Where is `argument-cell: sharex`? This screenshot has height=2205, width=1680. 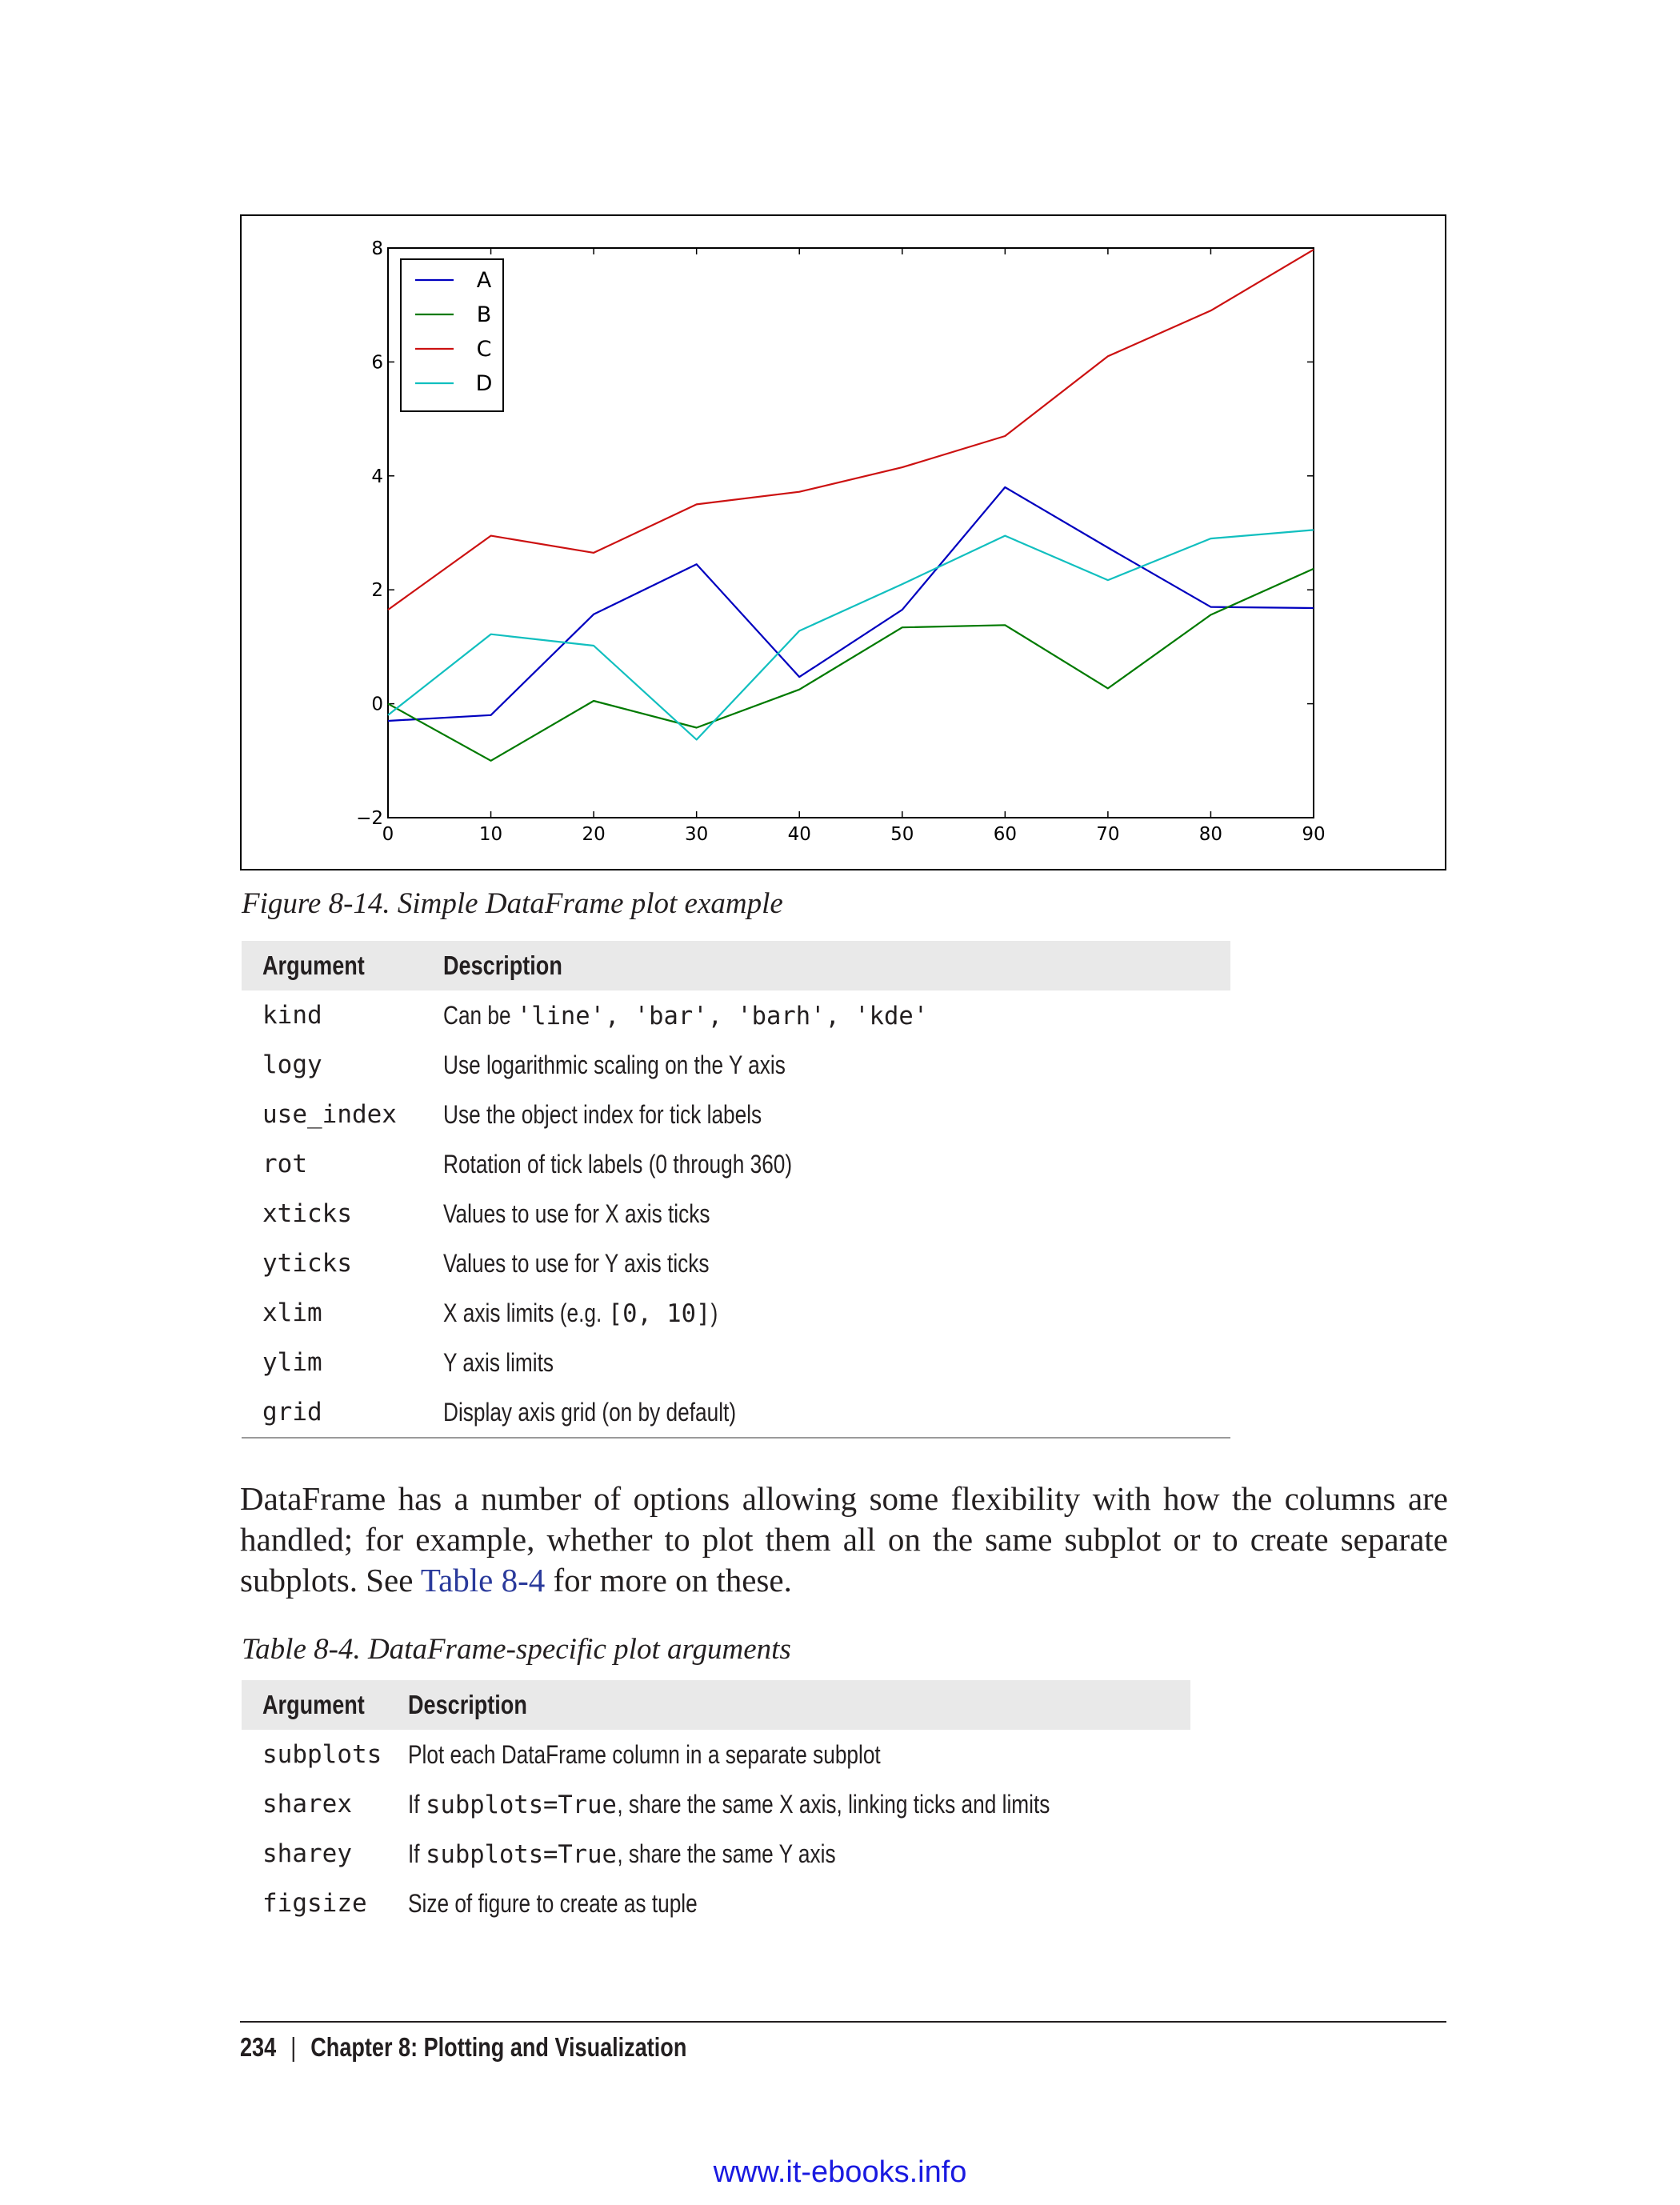
argument-cell: sharex is located at coordinates (307, 1804).